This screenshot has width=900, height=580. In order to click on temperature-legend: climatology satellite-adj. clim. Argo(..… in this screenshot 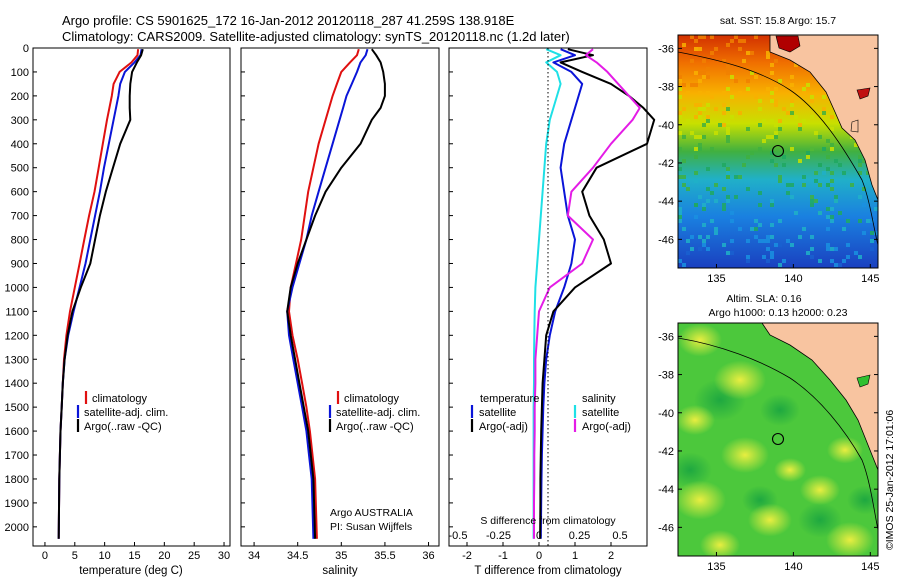, I will do `click(122, 412)`.